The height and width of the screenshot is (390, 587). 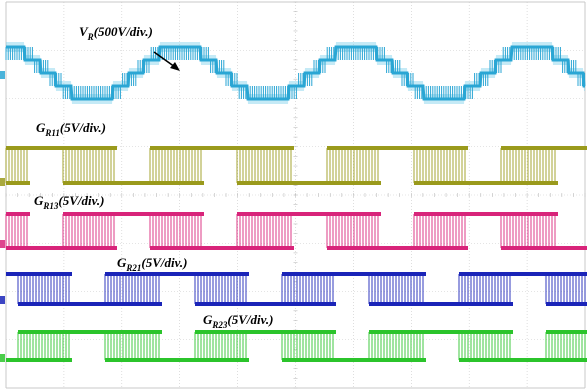 What do you see at coordinates (116, 33) in the screenshot?
I see `label-vr: VR(500V/div.)` at bounding box center [116, 33].